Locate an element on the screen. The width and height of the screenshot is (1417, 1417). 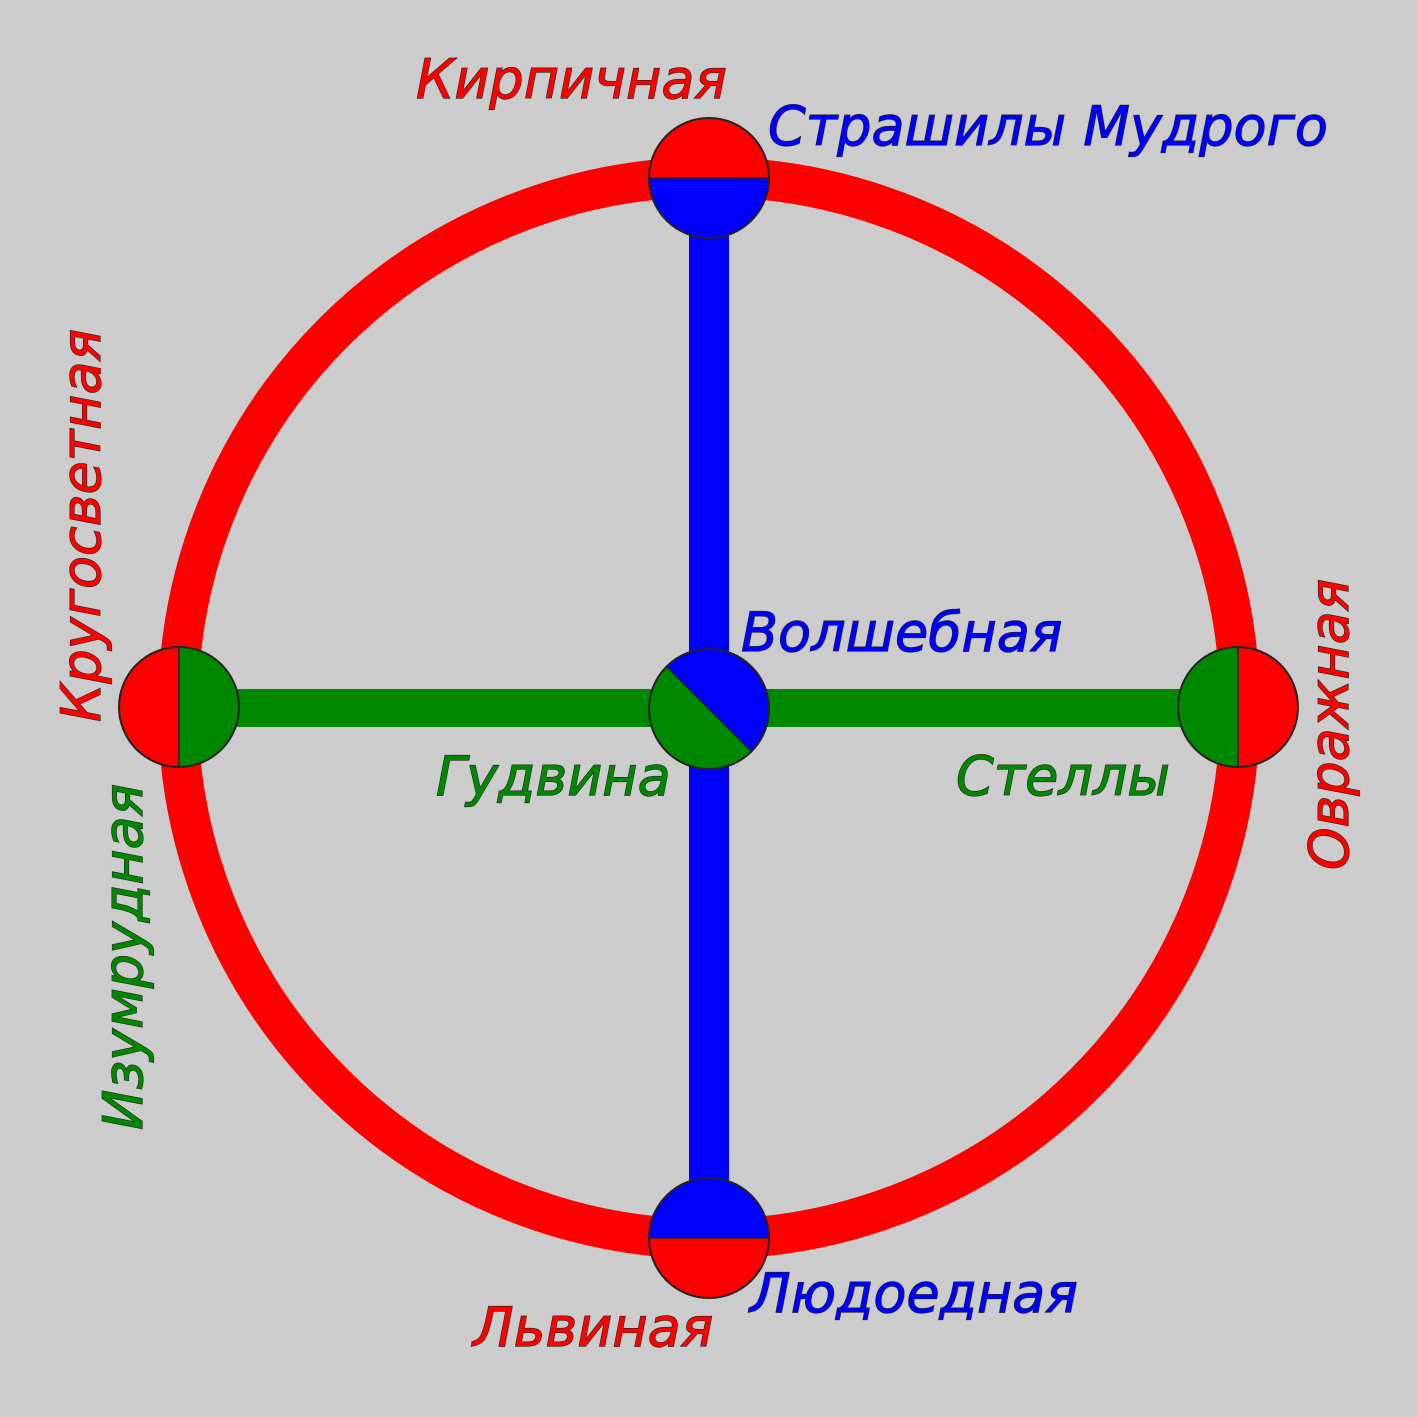
label-kirpichnaya: Кирпичная is located at coordinates (571, 79).